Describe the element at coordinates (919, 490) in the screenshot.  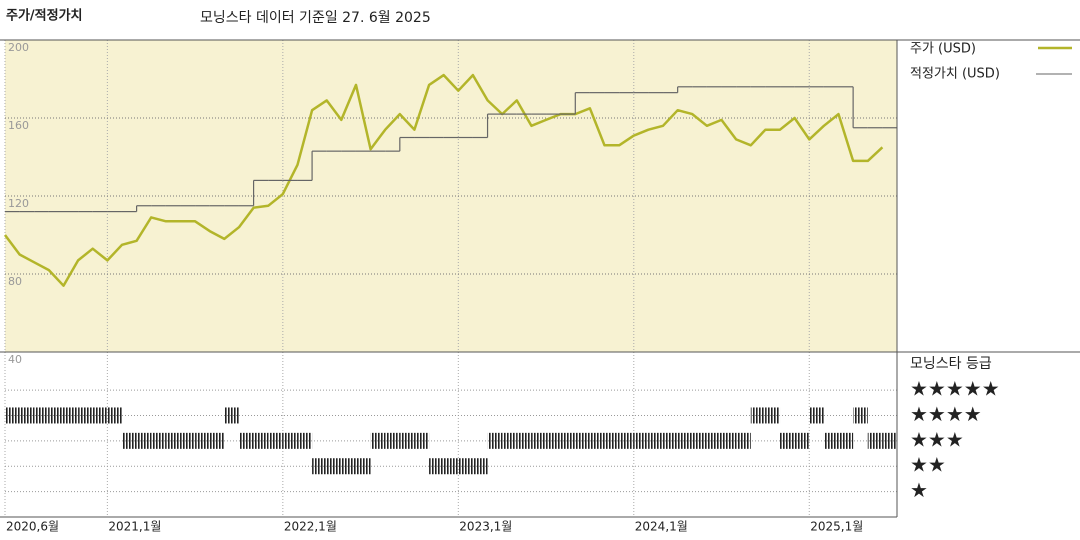
I see `rating-label: ★` at that location.